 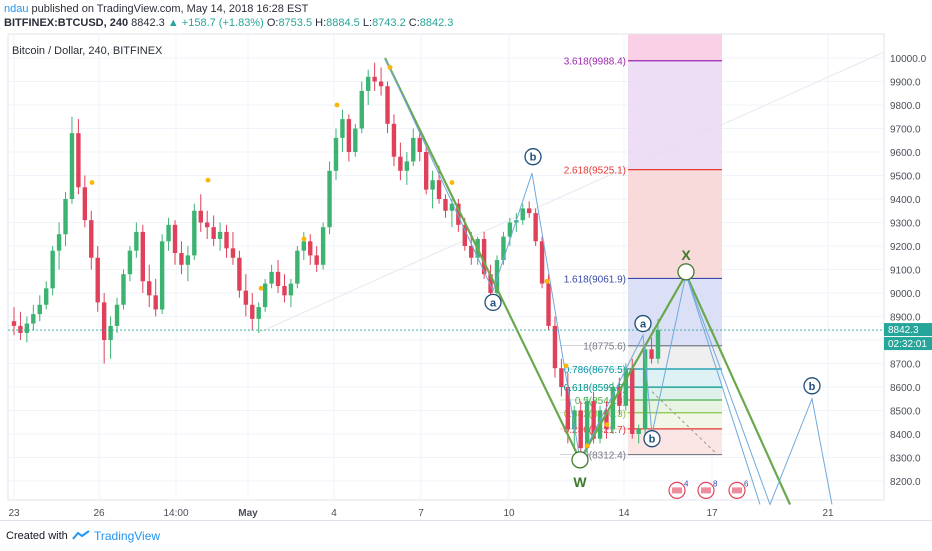 What do you see at coordinates (127, 536) in the screenshot?
I see `tradingview-logo-text: TradingView` at bounding box center [127, 536].